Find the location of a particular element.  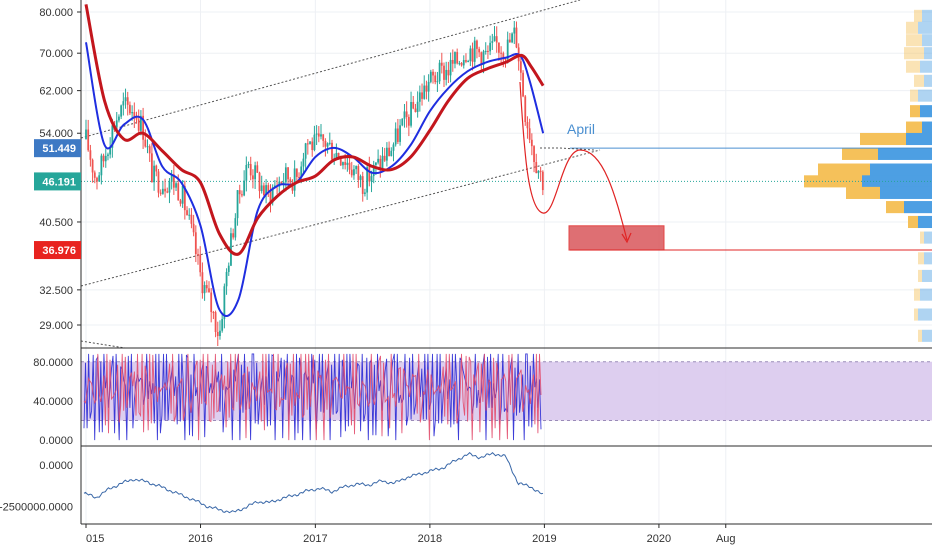

cumulative-pane is located at coordinates (313, 483).